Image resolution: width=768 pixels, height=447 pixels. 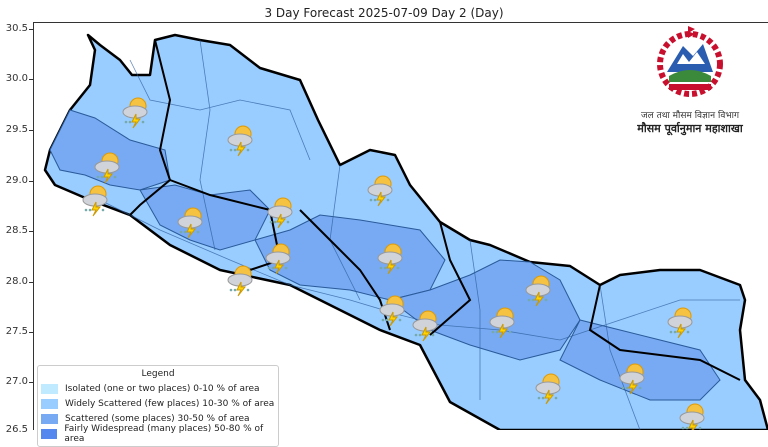 I want to click on y-tick: 30.5, so click(x=16, y=28).